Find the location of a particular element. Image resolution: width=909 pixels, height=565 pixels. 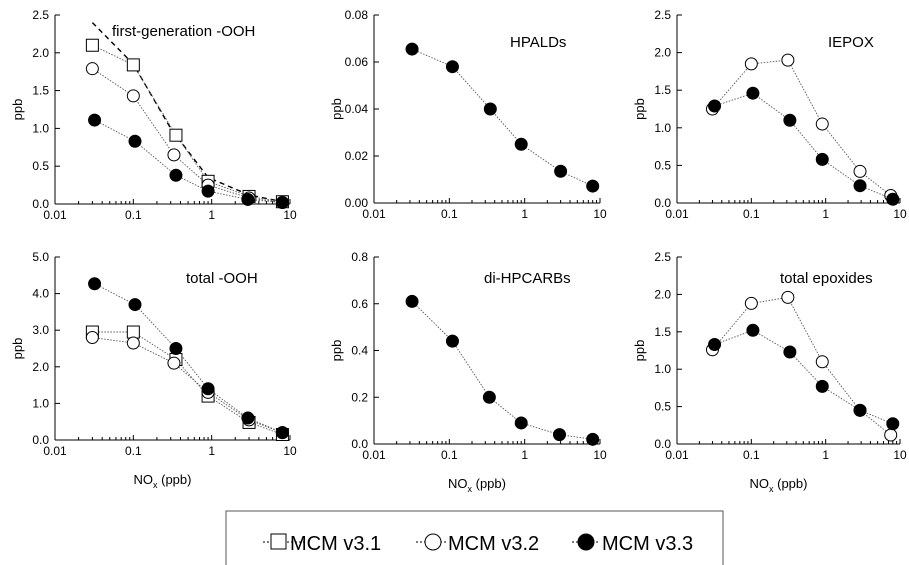

filled-circle-marker-icon is located at coordinates (586, 542).